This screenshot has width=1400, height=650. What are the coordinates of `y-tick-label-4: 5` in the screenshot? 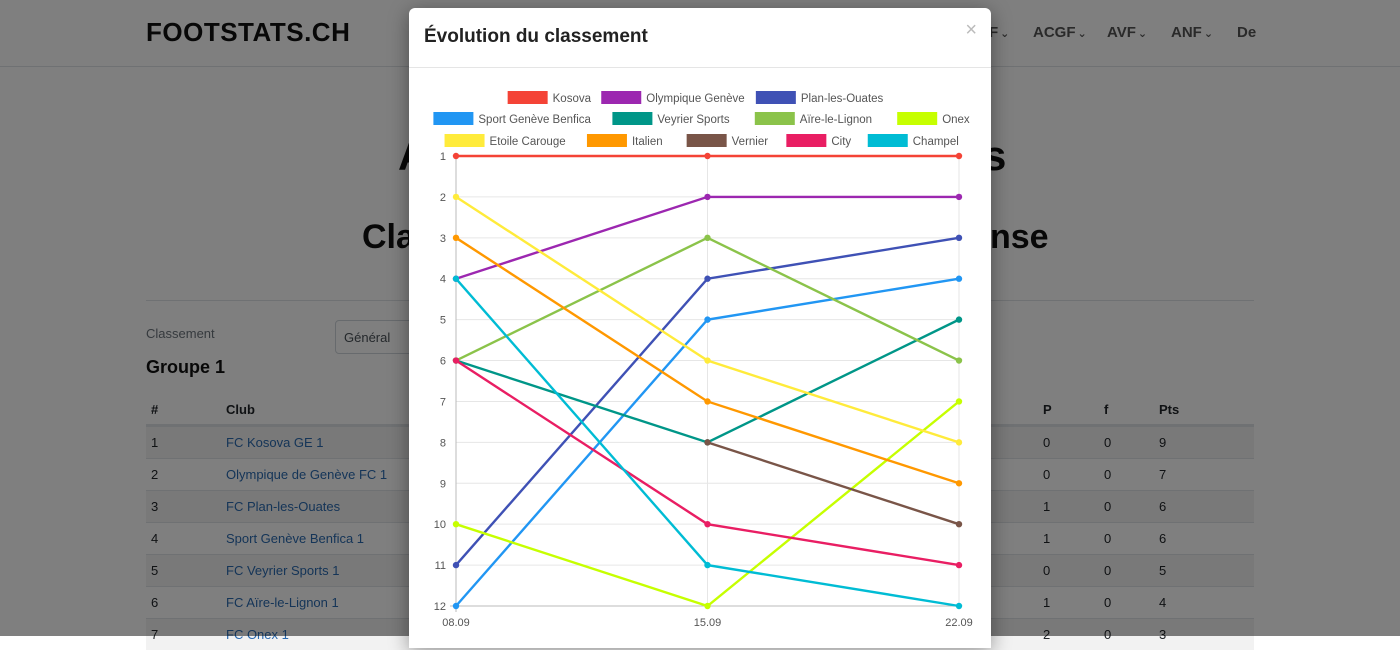 It's located at (443, 321).